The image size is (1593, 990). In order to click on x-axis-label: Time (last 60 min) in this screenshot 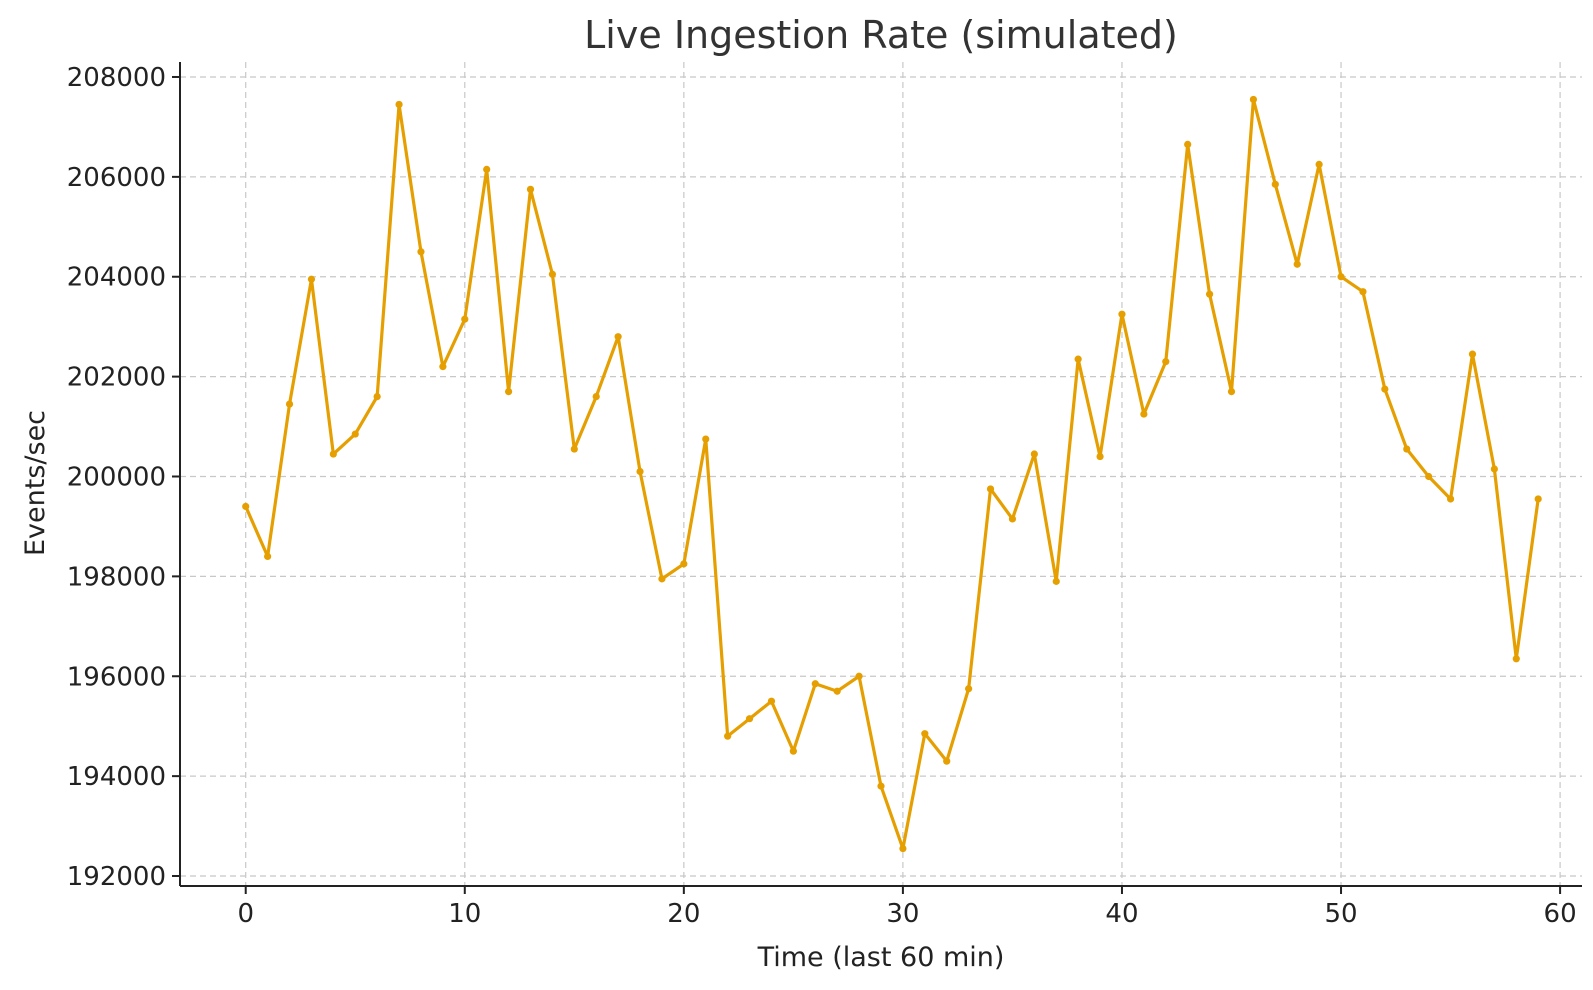, I will do `click(881, 957)`.